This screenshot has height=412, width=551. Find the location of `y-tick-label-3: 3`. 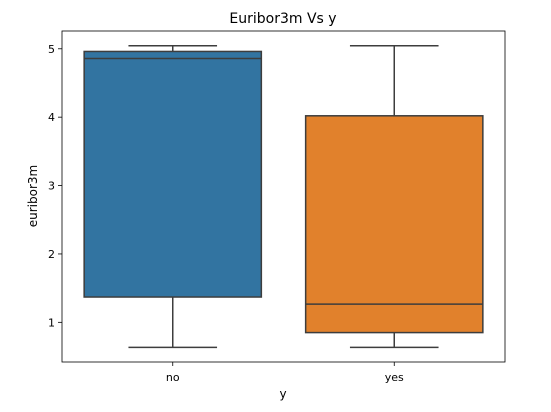

y-tick-label-3: 3 is located at coordinates (51, 186).